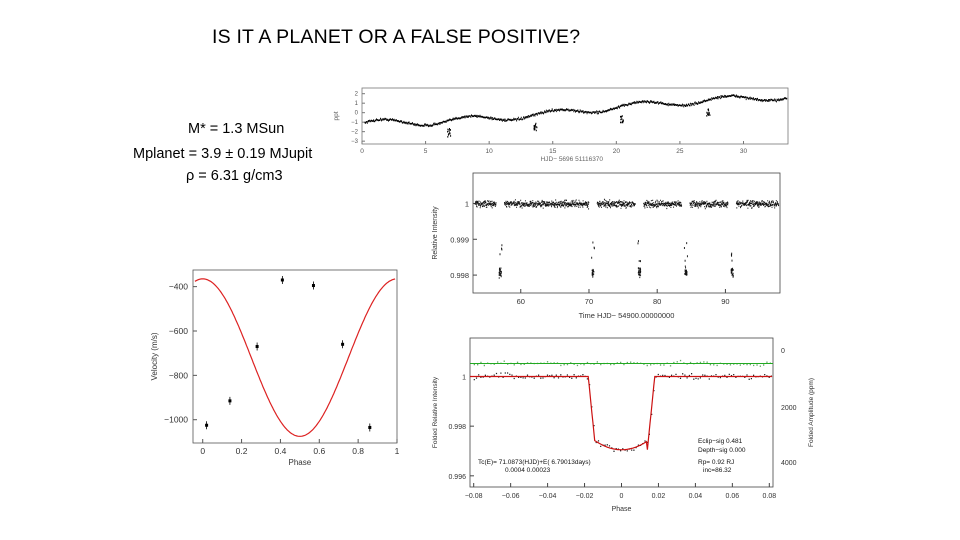 This screenshot has height=540, width=960. Describe the element at coordinates (548, 496) in the screenshot. I see `x-tick-label: −0.04` at that location.